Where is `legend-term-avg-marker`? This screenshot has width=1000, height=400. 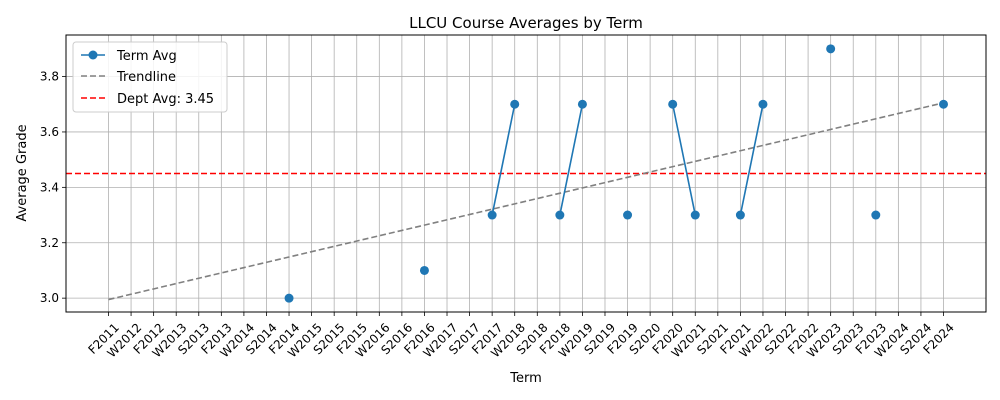
legend-term-avg-marker is located at coordinates (93, 55).